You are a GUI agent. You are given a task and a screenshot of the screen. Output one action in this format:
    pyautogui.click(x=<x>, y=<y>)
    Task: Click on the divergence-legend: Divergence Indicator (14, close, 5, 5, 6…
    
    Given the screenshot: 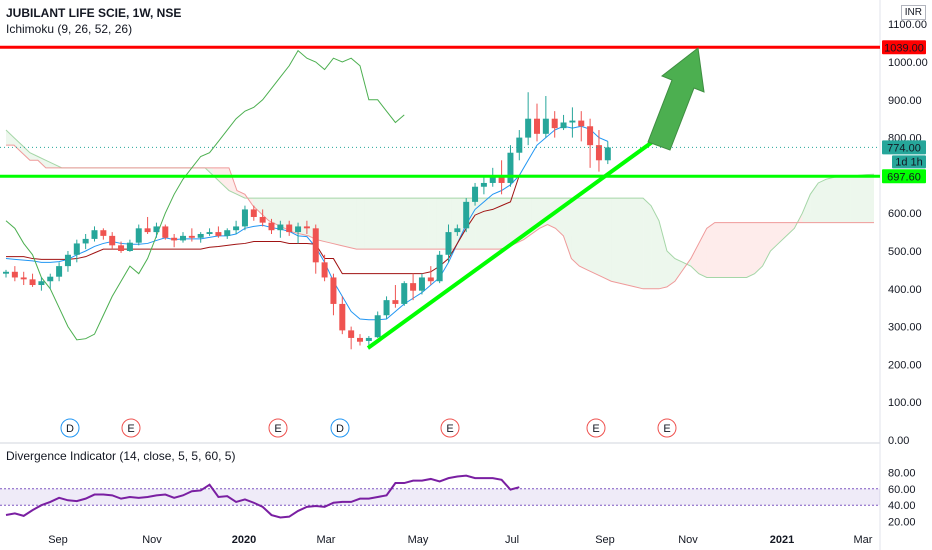 What is the action you would take?
    pyautogui.click(x=121, y=456)
    